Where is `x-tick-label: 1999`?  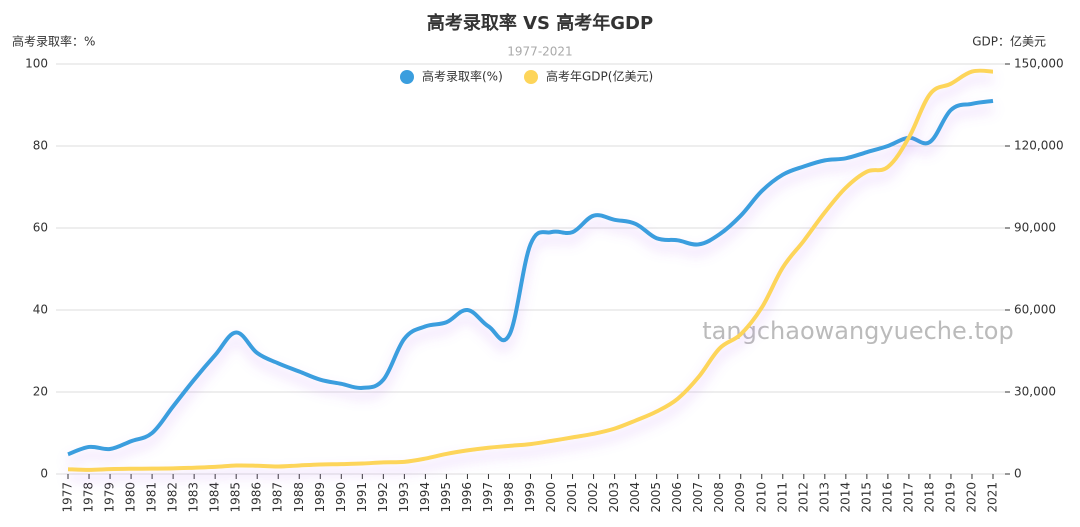 x-tick-label: 1999 is located at coordinates (530, 497).